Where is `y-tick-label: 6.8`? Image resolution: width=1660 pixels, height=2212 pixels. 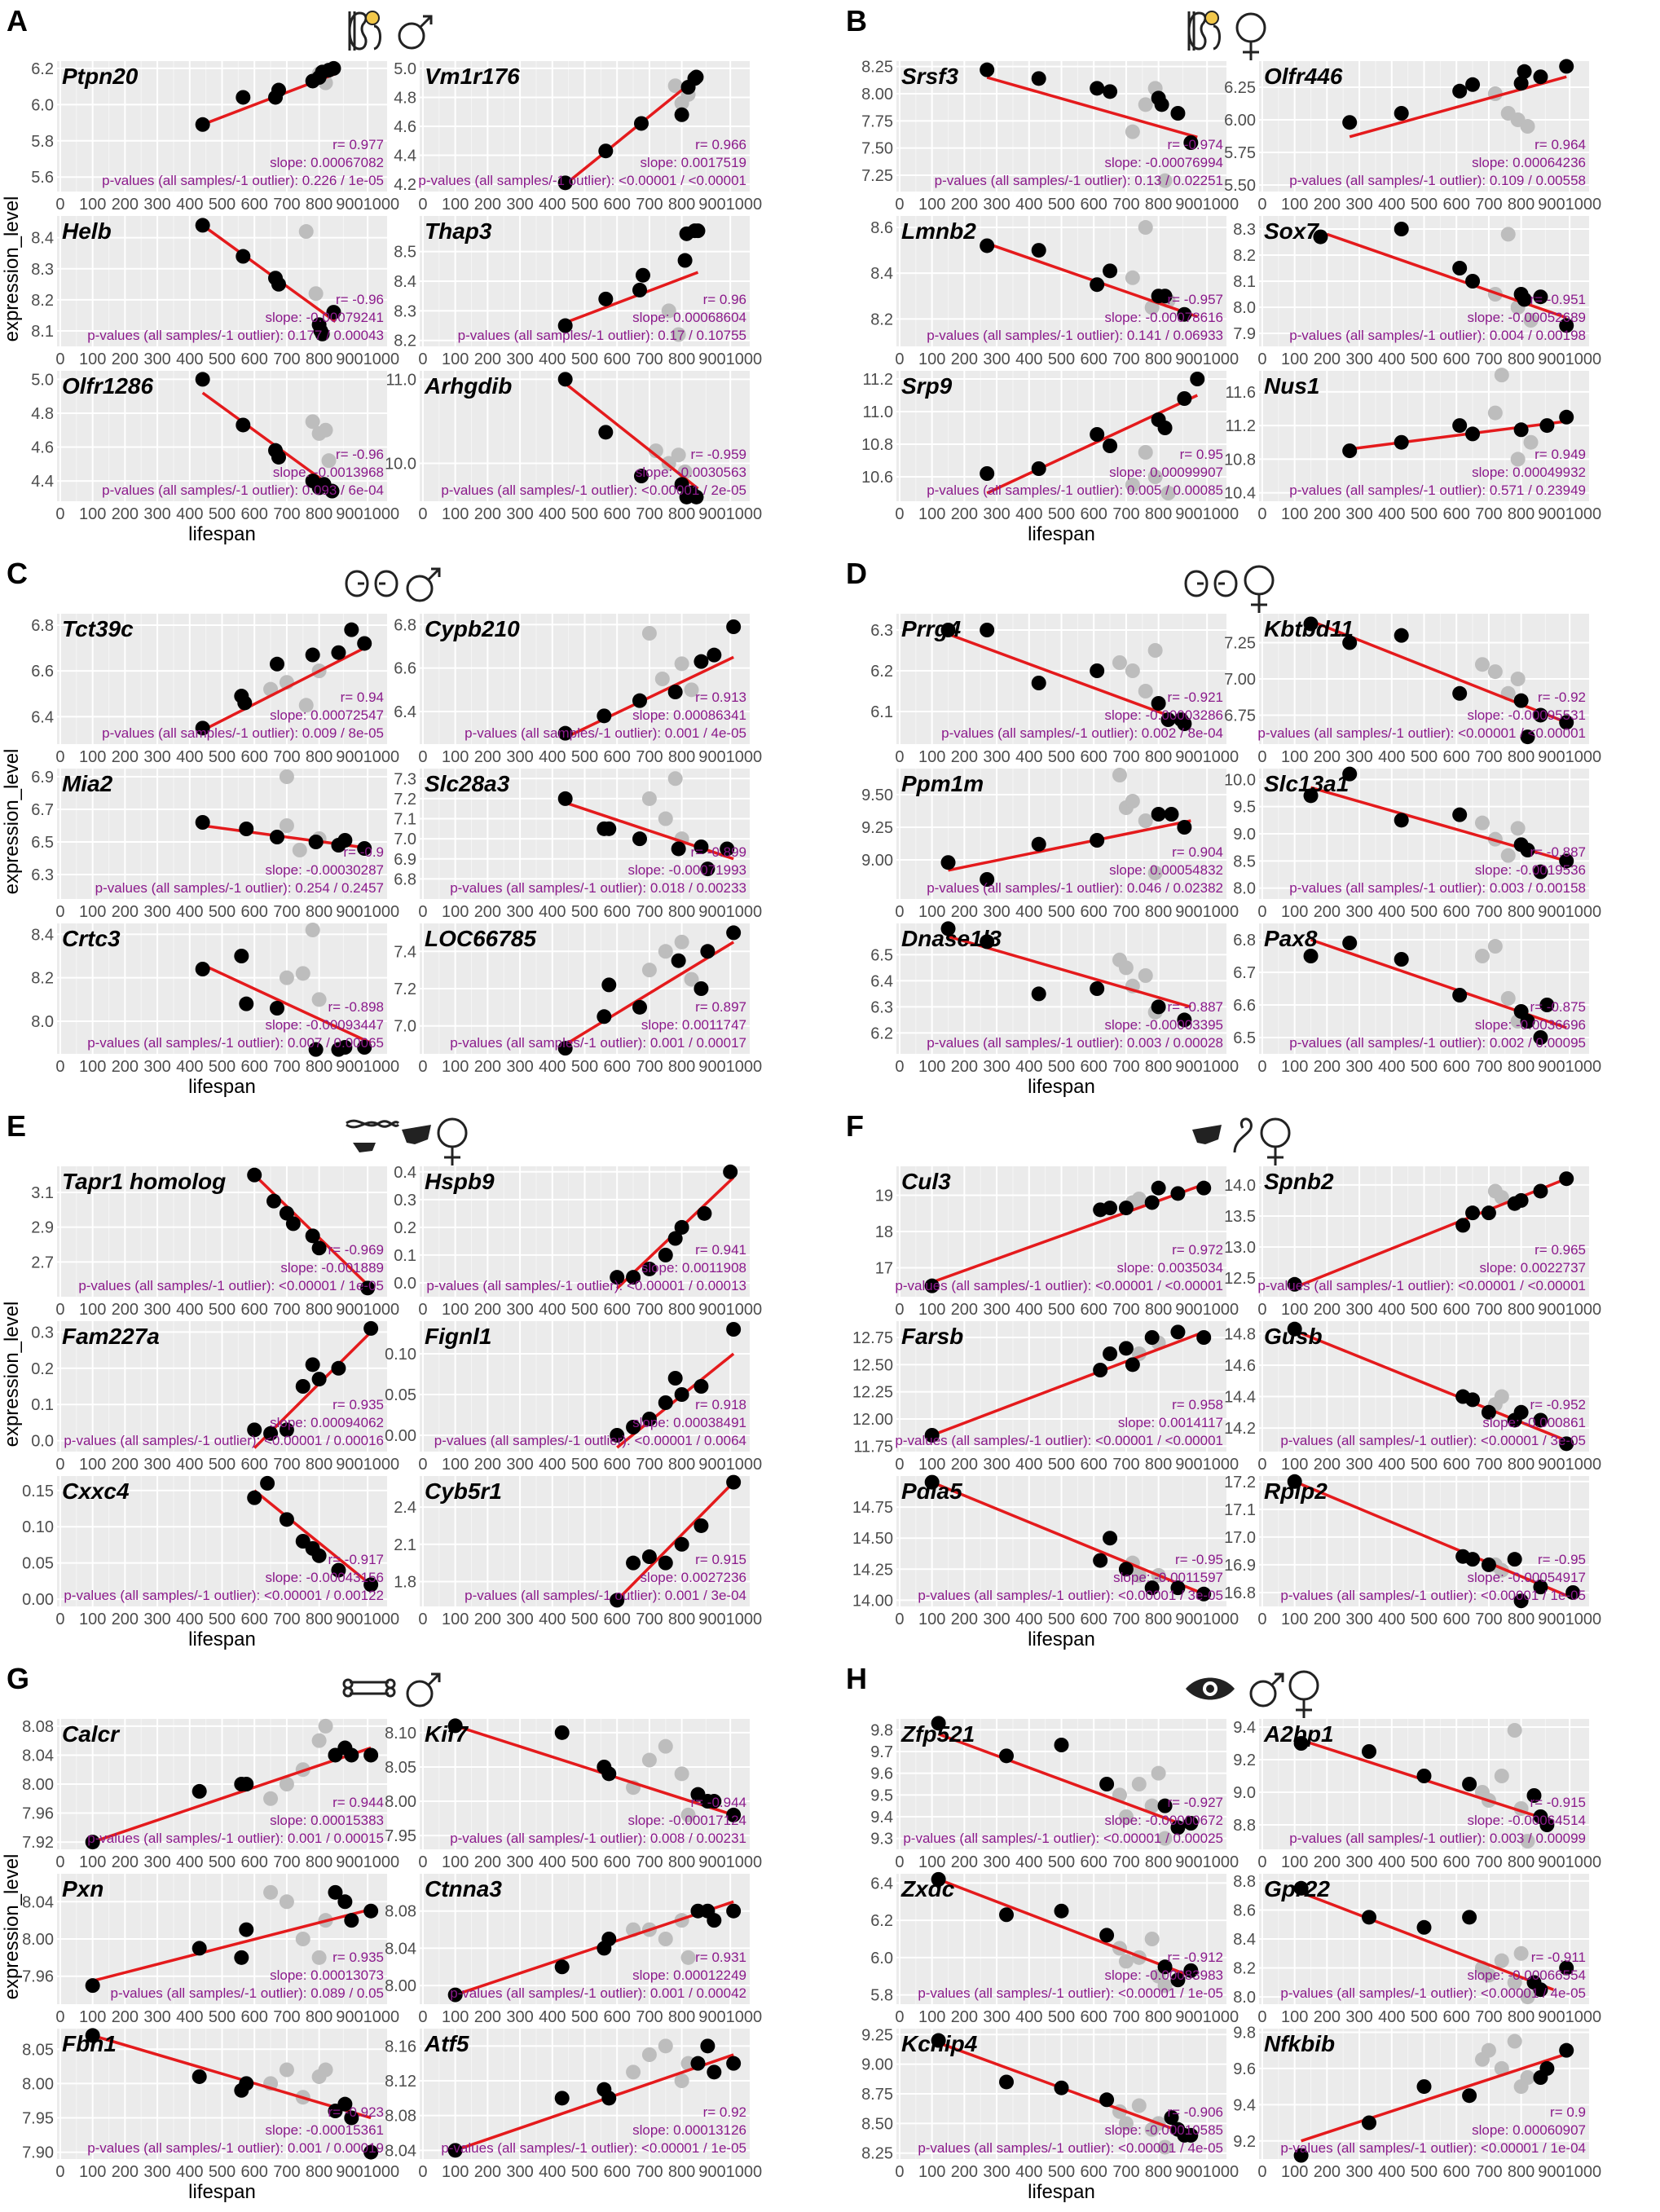
y-tick-label: 6.8 is located at coordinates (1244, 941).